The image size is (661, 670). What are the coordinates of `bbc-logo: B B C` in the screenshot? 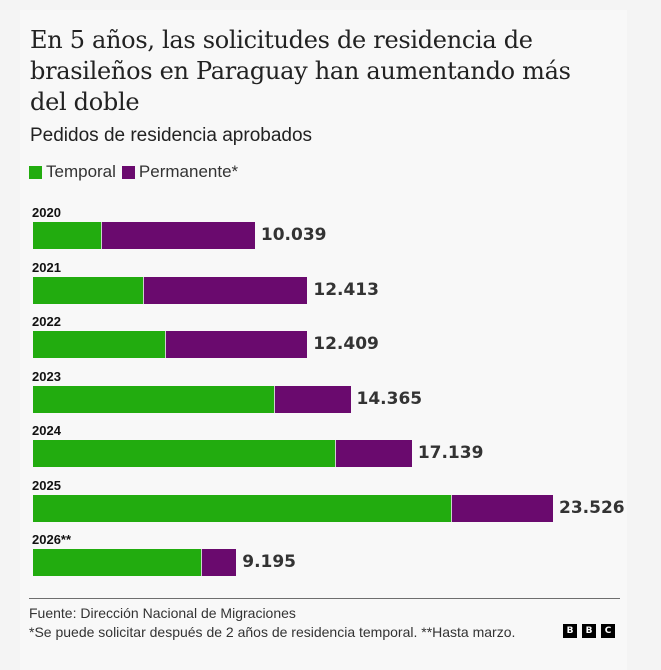 It's located at (591, 631).